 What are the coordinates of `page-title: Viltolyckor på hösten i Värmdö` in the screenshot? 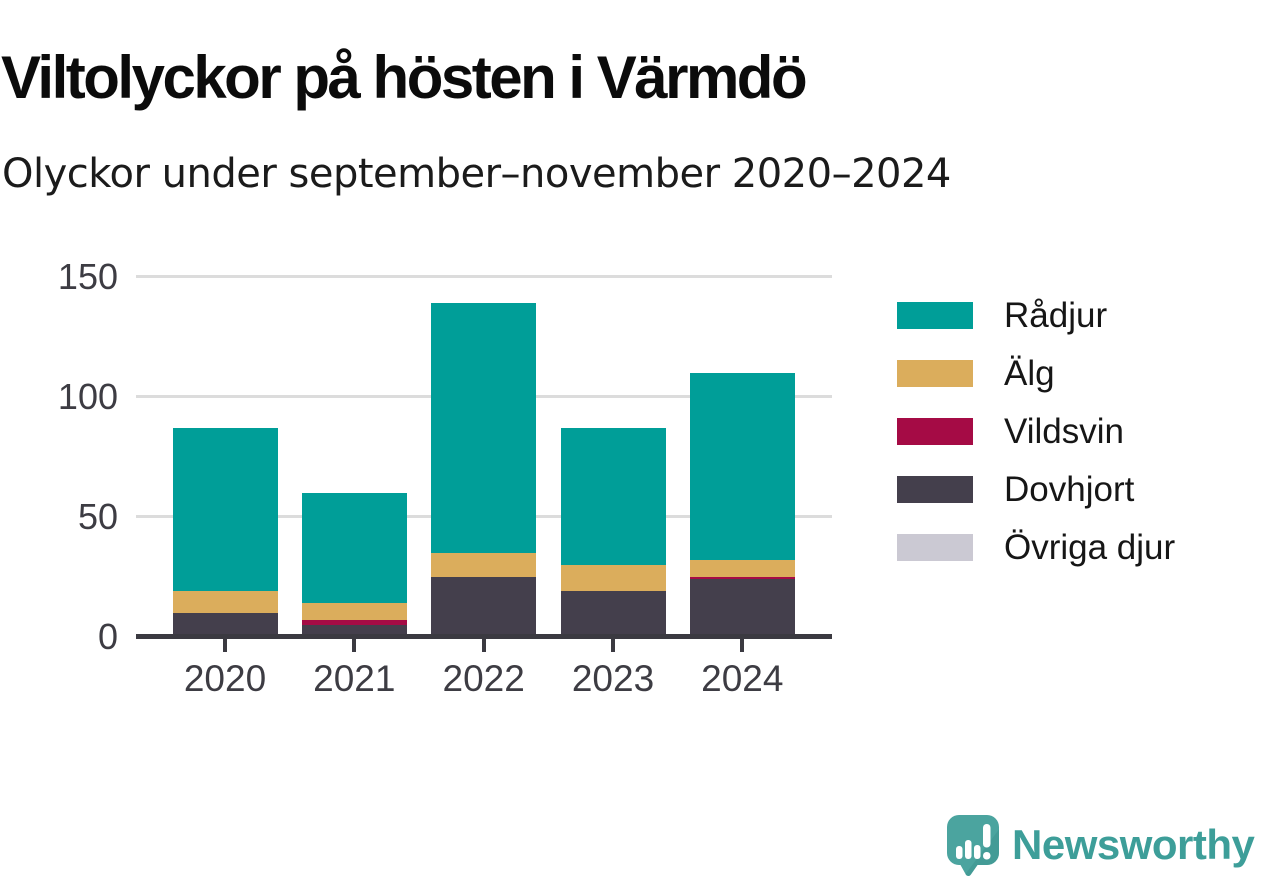 It's located at (404, 78).